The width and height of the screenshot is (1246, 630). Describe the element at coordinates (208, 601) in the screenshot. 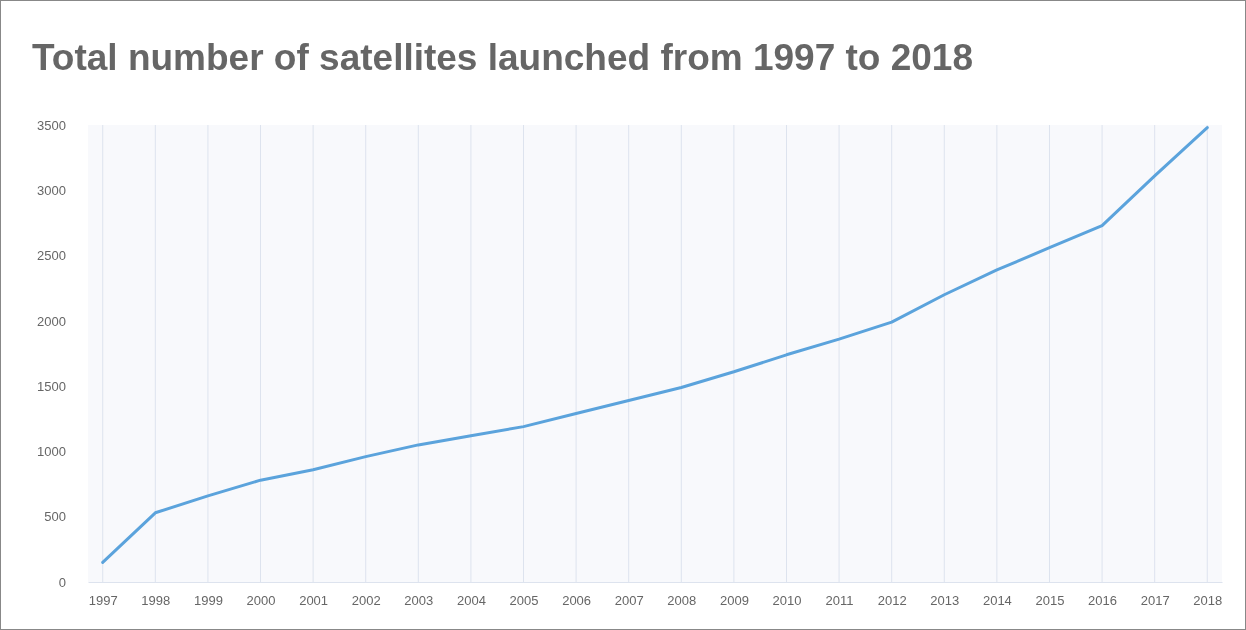

I see `x-tick-label: 1999` at that location.